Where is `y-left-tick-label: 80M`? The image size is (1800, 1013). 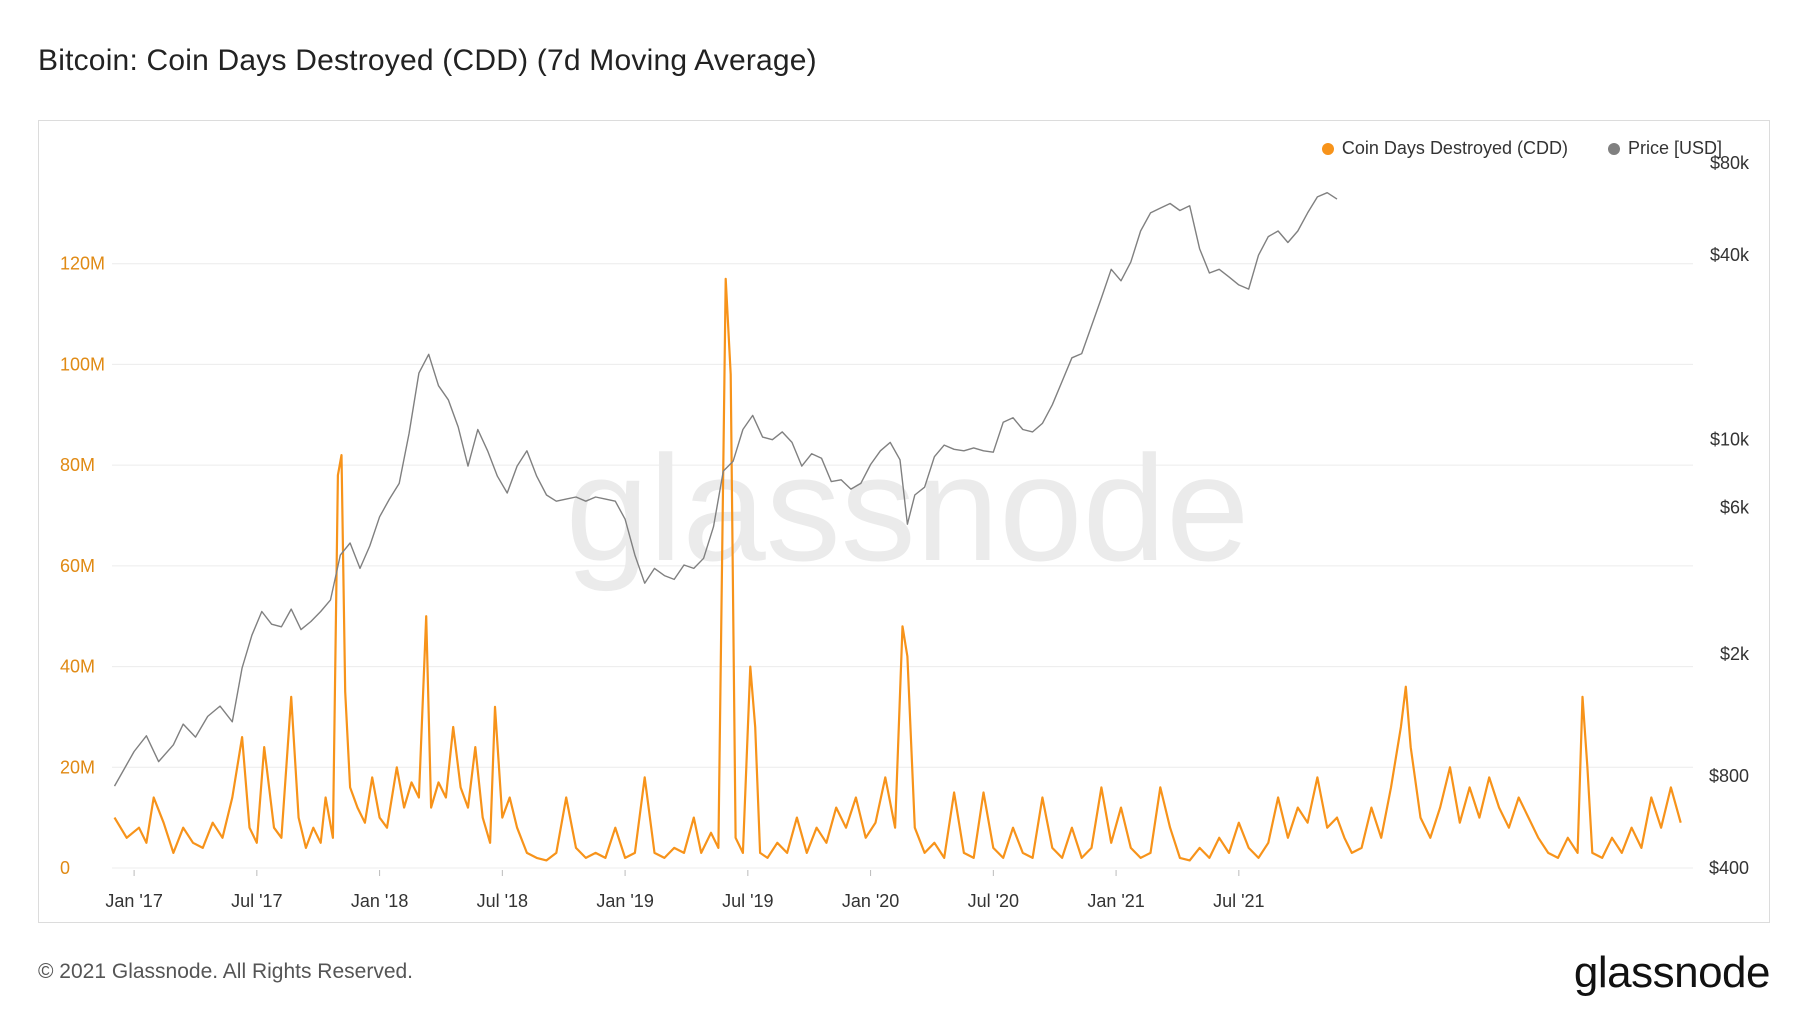 y-left-tick-label: 80M is located at coordinates (77, 465).